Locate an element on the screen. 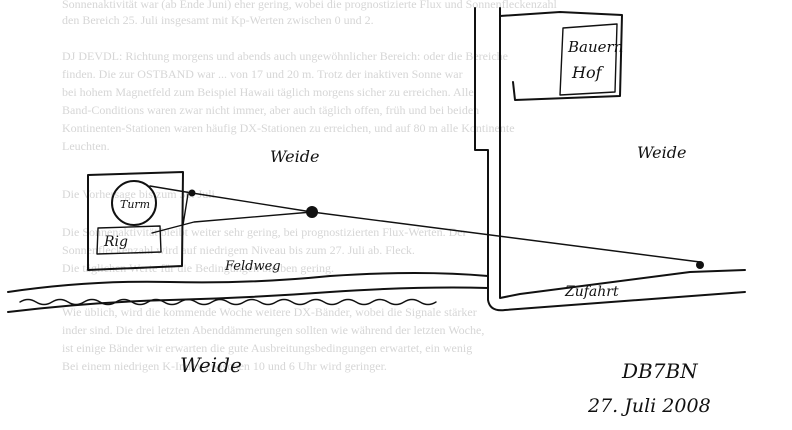 The width and height of the screenshot is (792, 430). barn-label-line1: Bauern is located at coordinates (595, 47).